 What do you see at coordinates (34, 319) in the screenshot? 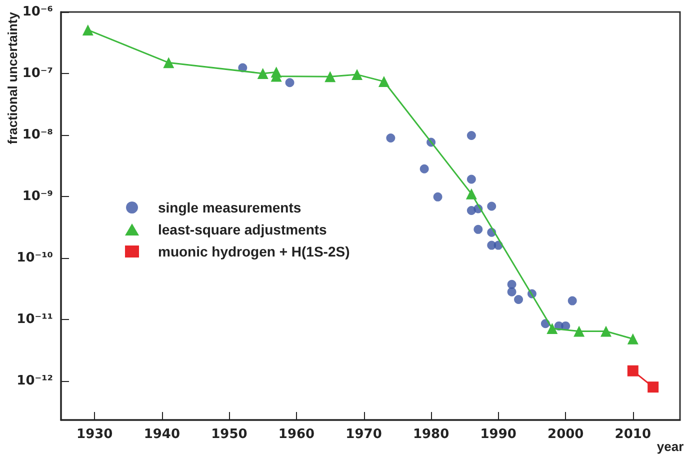
I see `y-tick-label: 10⁻¹¹` at bounding box center [34, 319].